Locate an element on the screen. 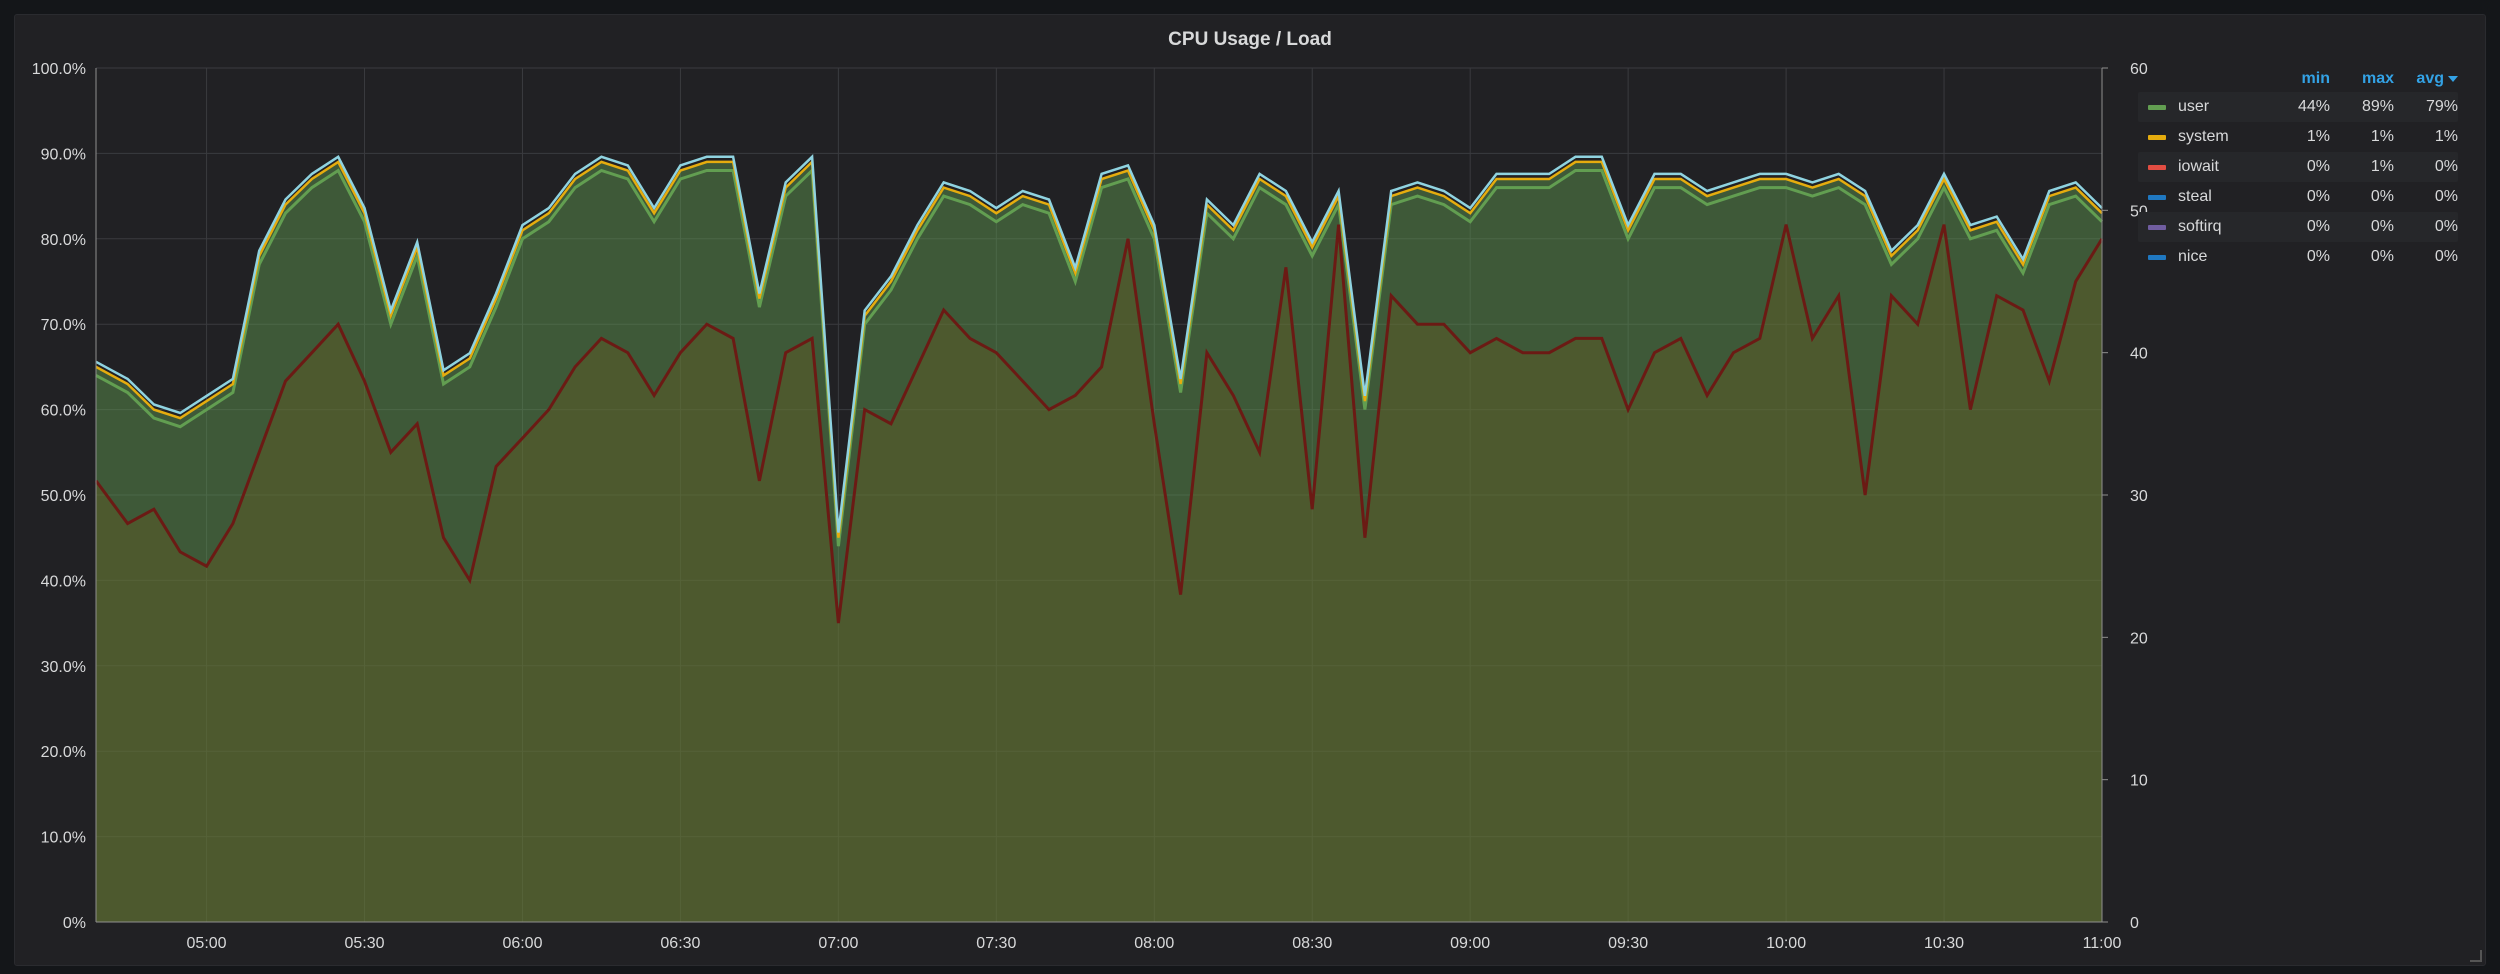  x-tick-label: 05:30 is located at coordinates (364, 943).